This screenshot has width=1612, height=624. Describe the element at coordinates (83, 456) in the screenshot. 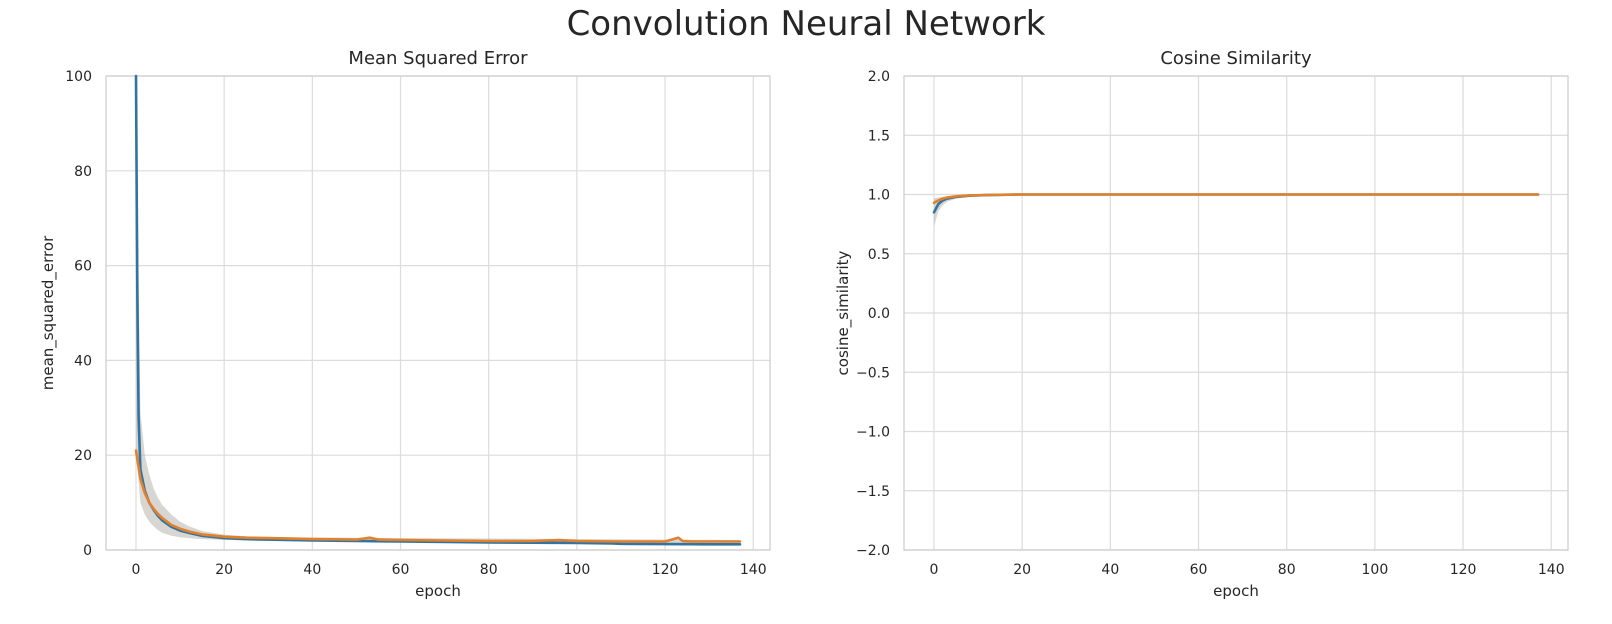

I see `y-tick-label: 20` at that location.